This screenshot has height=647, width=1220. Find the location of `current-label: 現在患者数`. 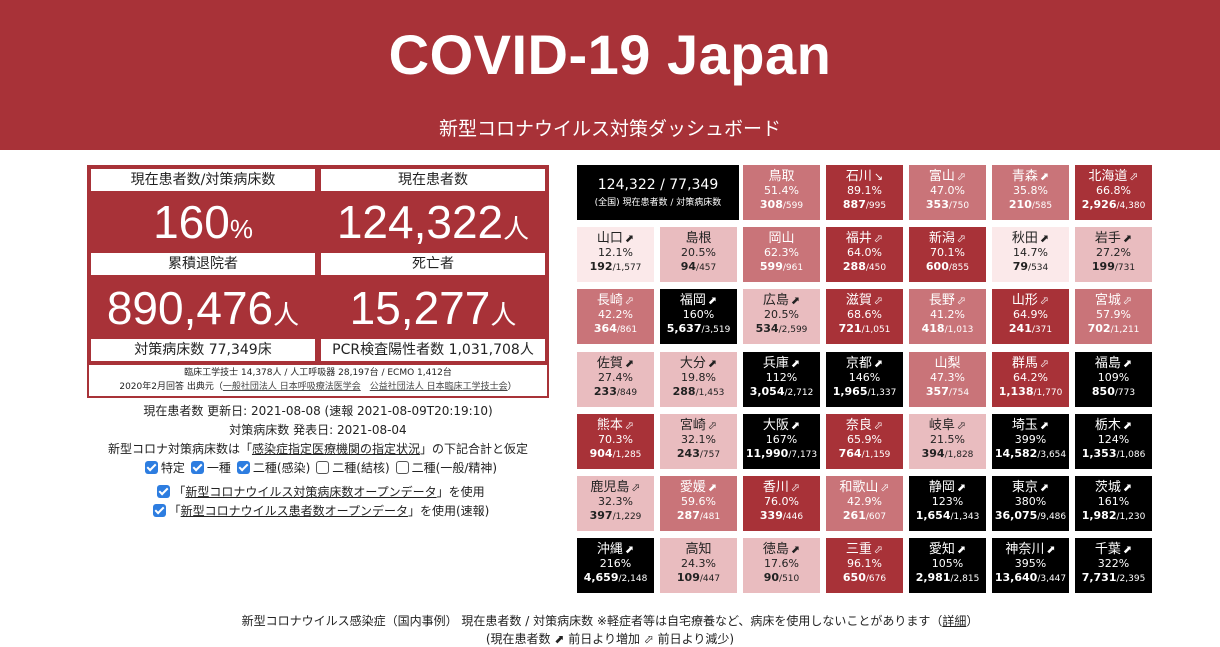

current-label: 現在患者数 is located at coordinates (433, 180).